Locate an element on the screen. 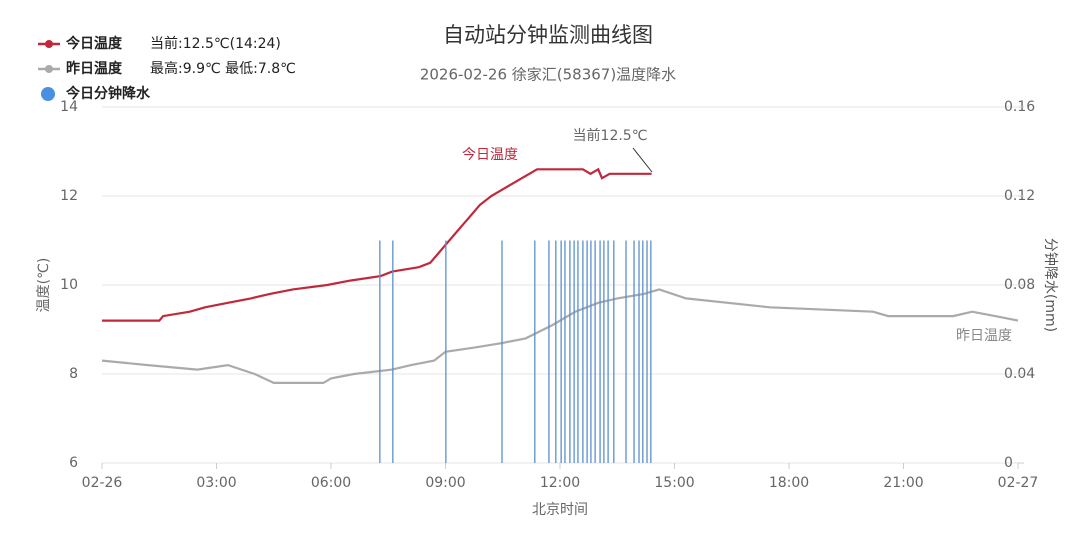  y-tick-label: 12 is located at coordinates (69, 196).